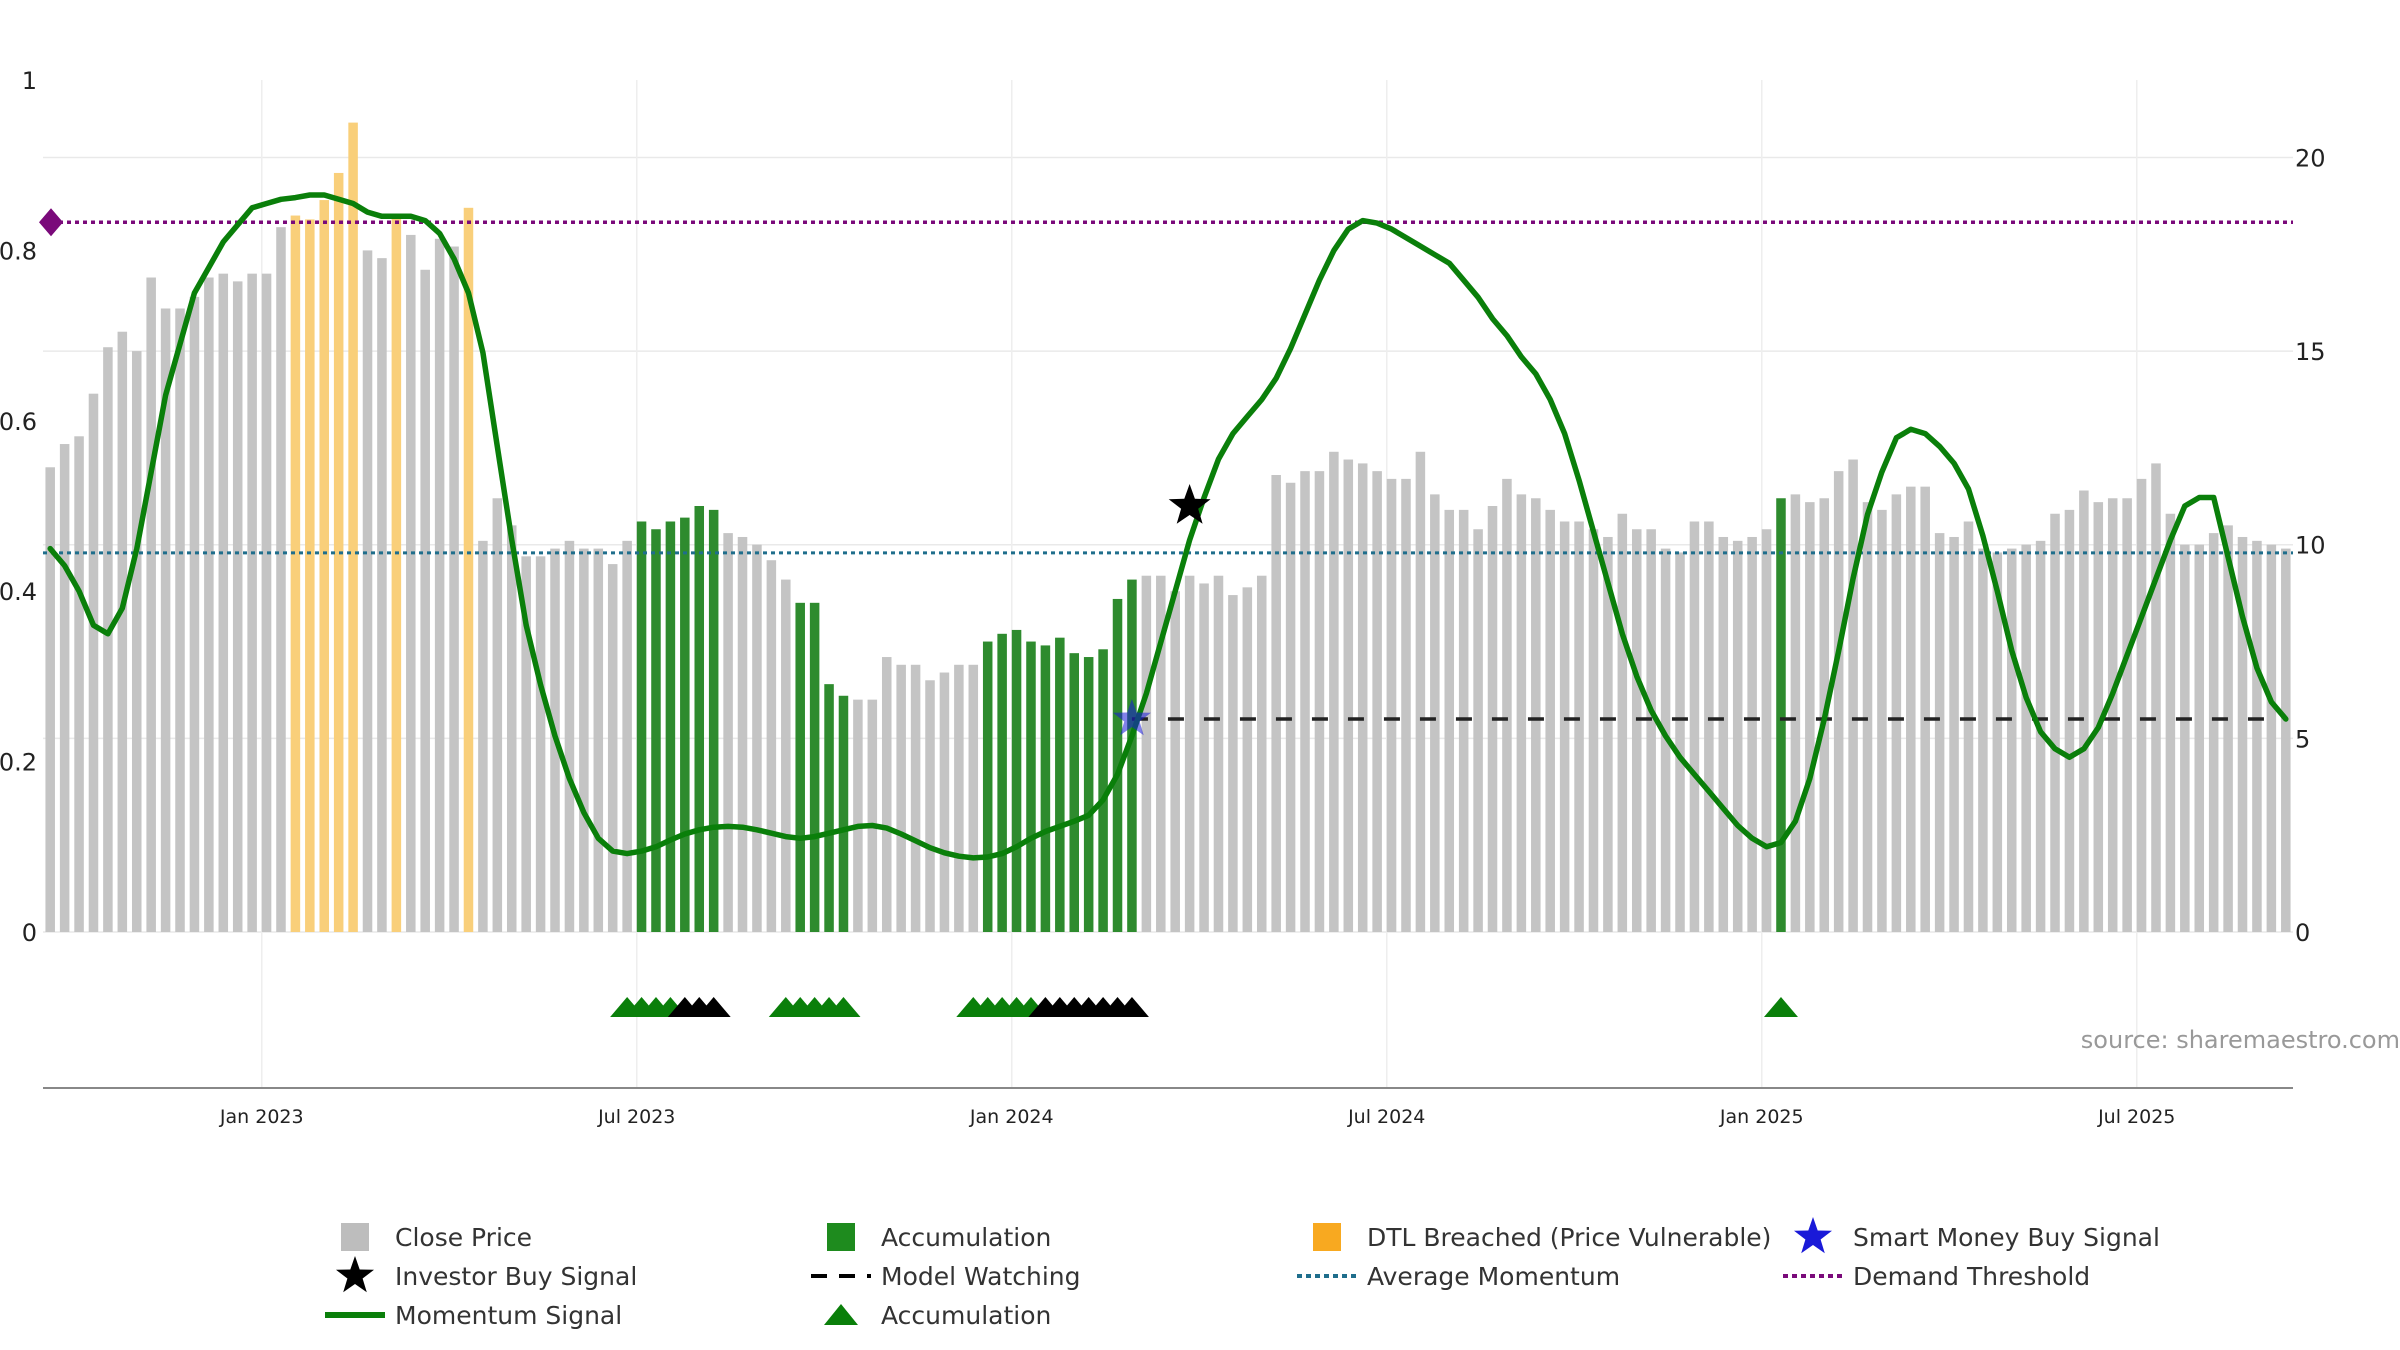 Image resolution: width=2400 pixels, height=1350 pixels. I want to click on legend-item: Smart Money Buy Signal, so click(1977, 1235).